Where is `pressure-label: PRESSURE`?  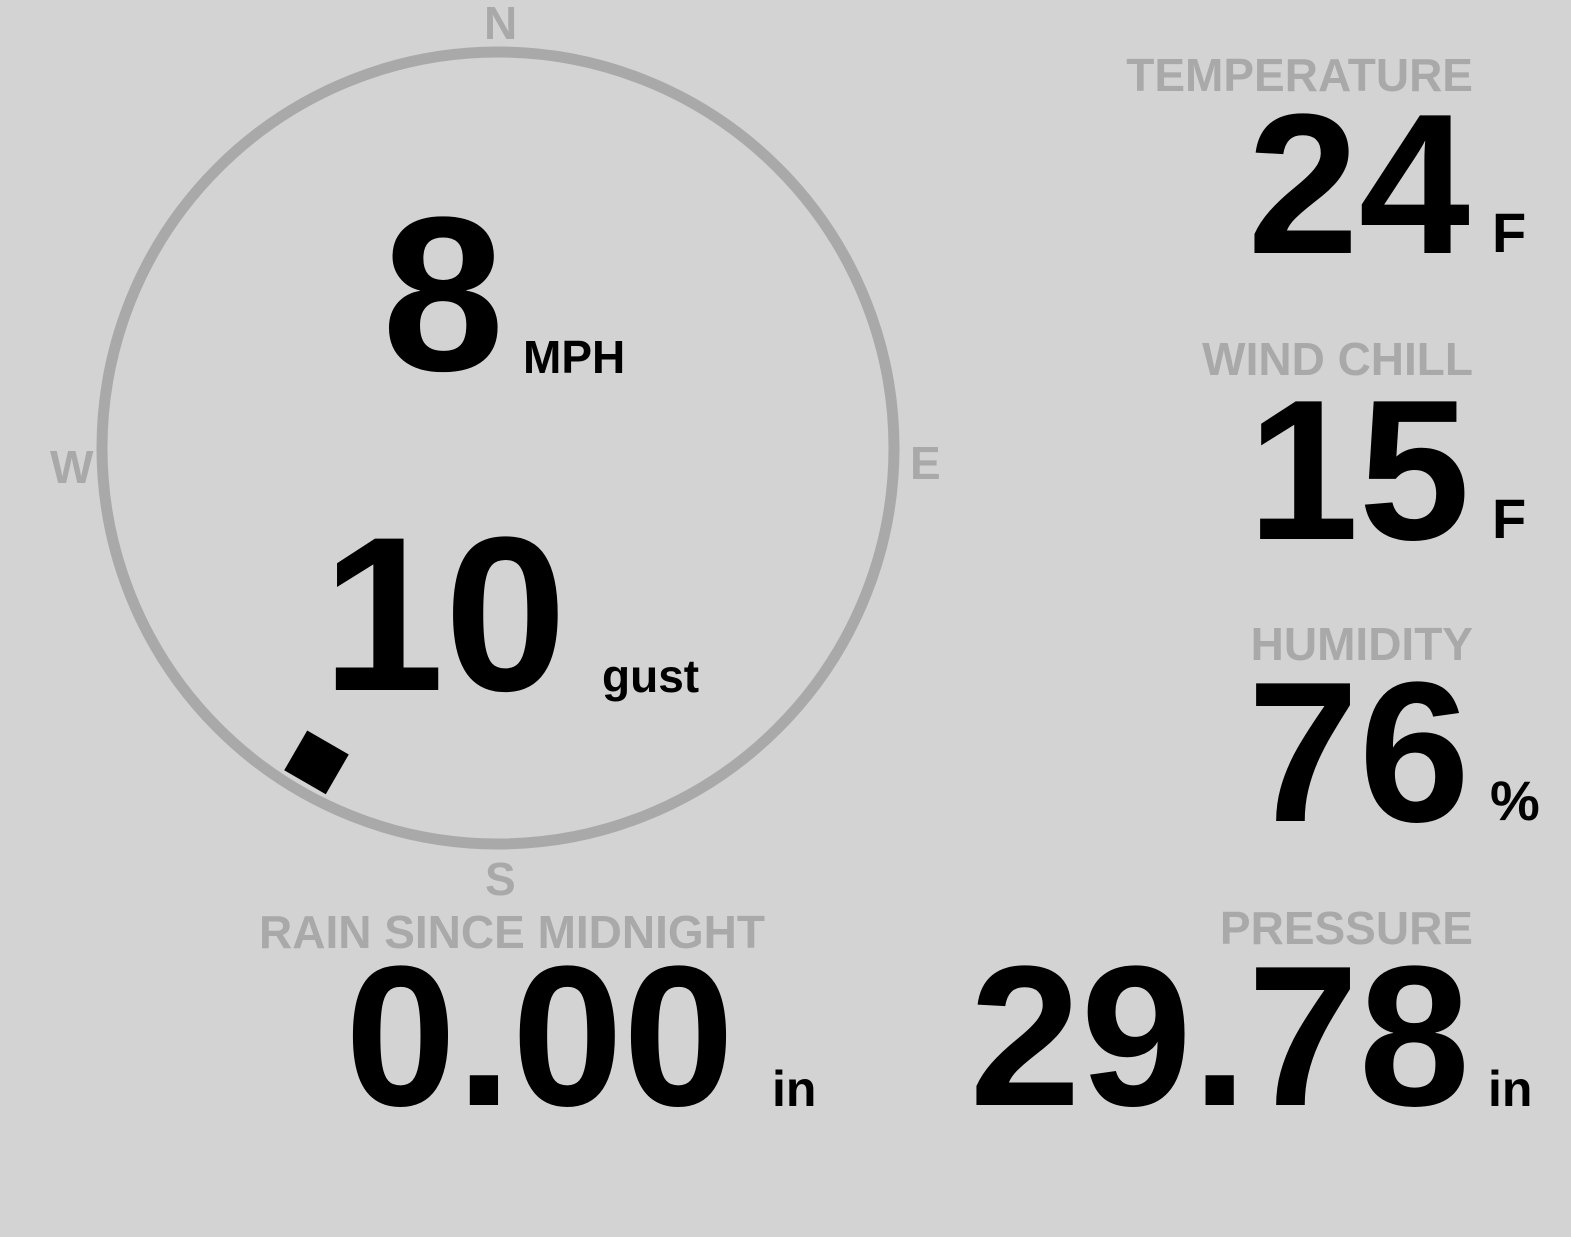
pressure-label: PRESSURE is located at coordinates (1346, 928).